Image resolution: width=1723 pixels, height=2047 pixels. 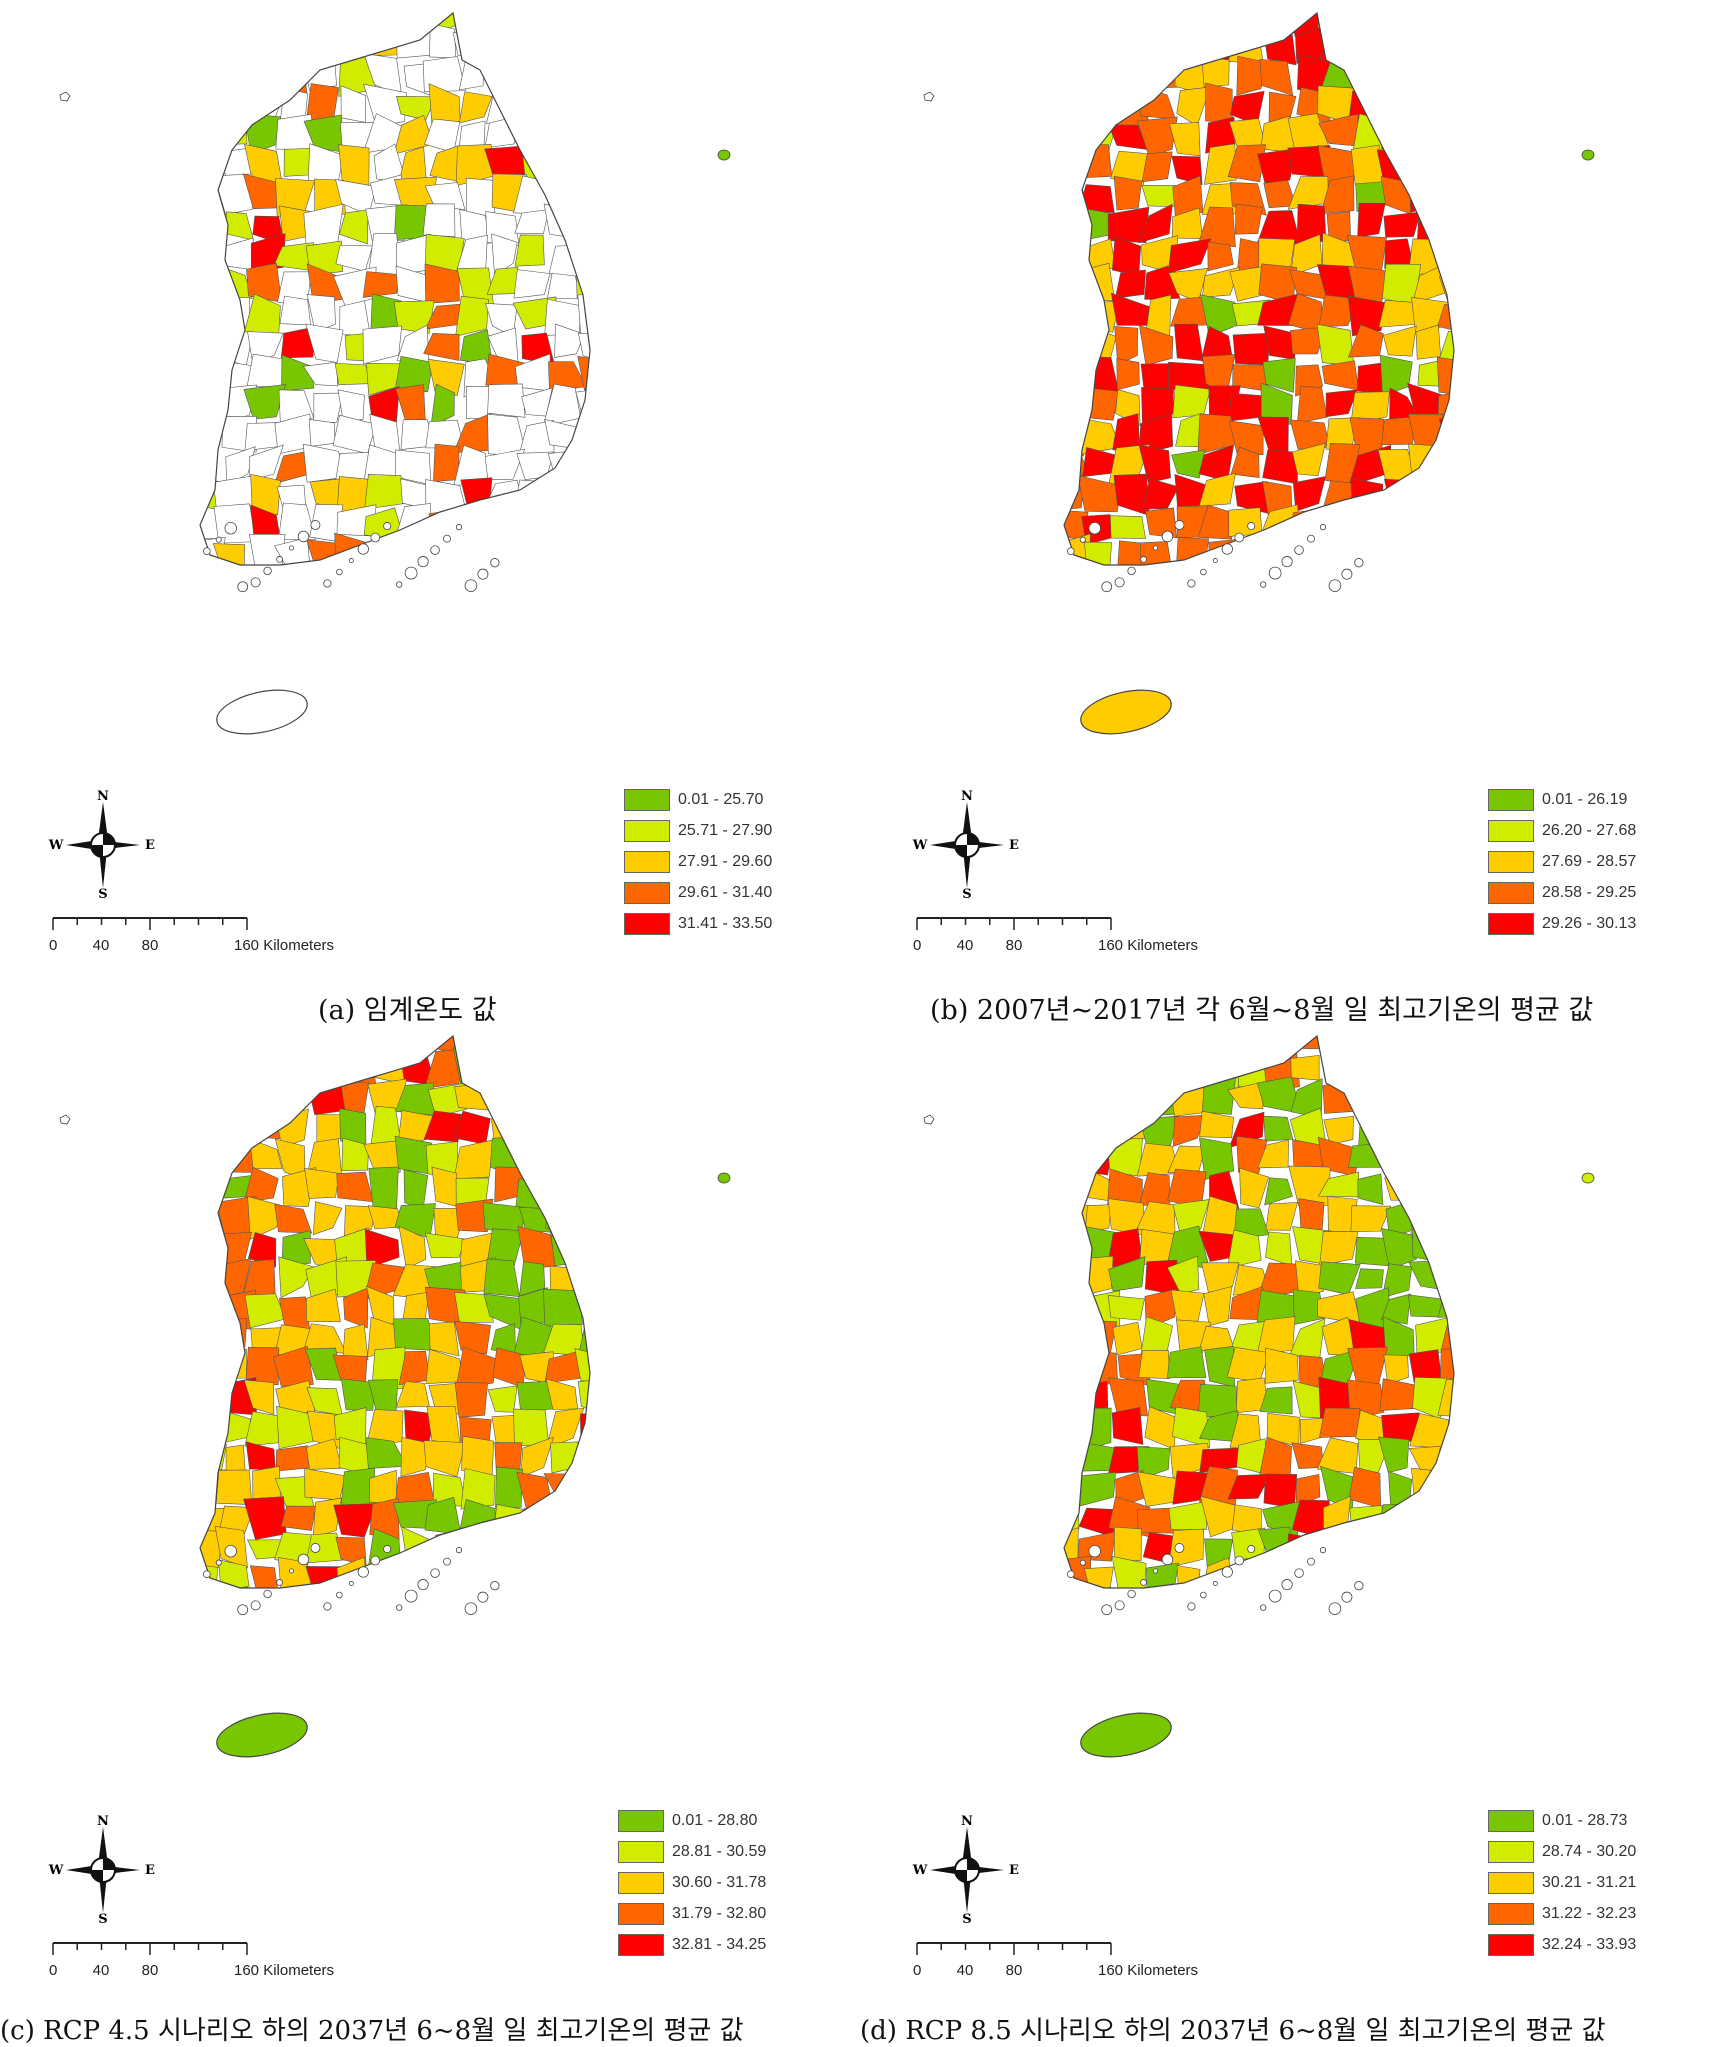 I want to click on legend-item: 29.61 - 31.40, so click(x=698, y=892).